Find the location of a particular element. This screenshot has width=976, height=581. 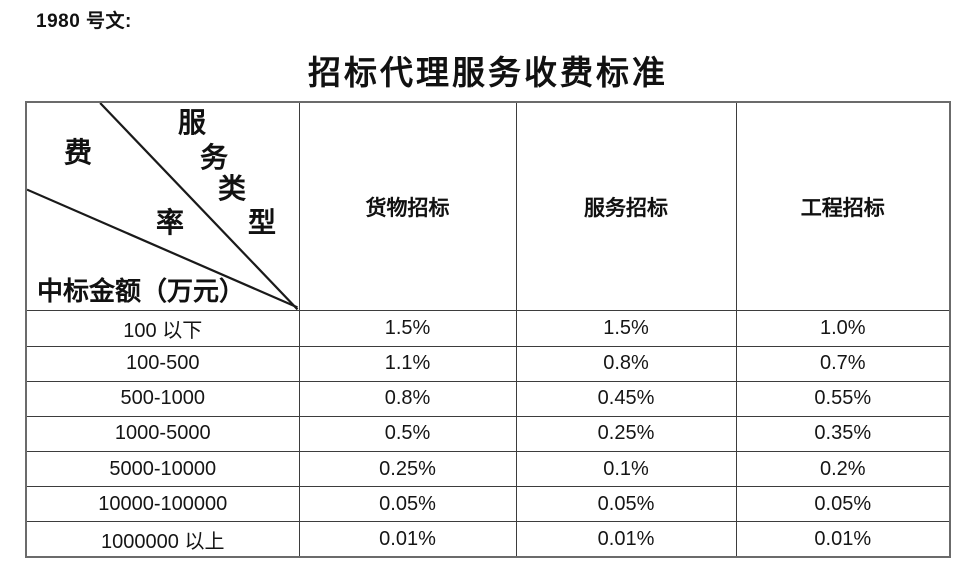

table-row: 5000-10000 0.25% 0.1% 0.2% is located at coordinates (488, 469).